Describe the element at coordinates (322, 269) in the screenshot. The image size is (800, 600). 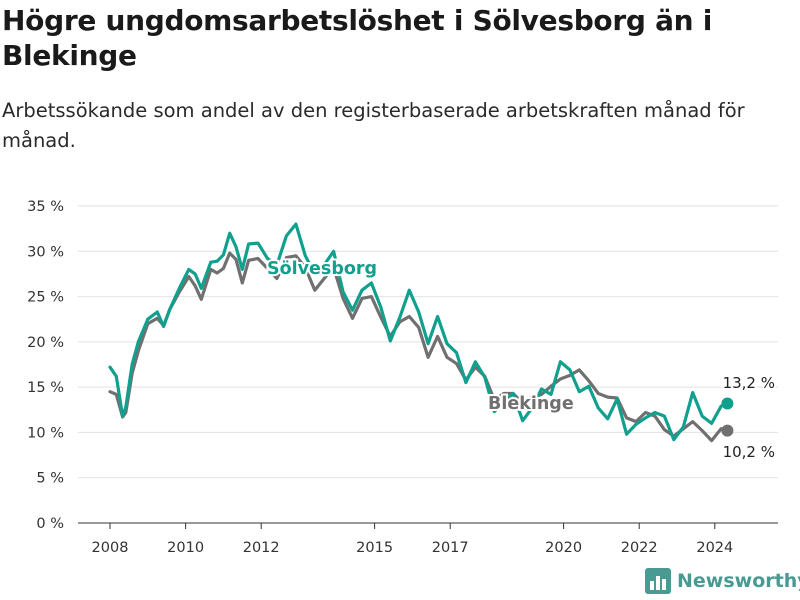
I see `series-label-solvesborg: Sölvesborg` at that location.